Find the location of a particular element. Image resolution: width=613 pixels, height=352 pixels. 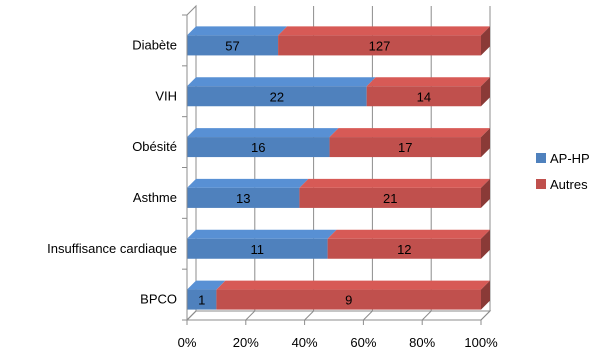

x-tick-label: 60% is located at coordinates (363, 342).